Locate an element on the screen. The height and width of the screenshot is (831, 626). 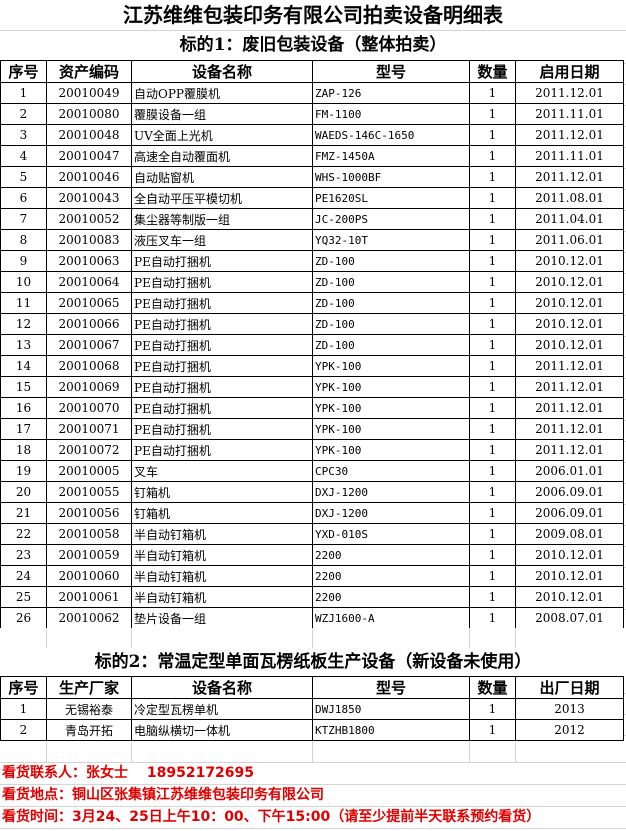
table-row: 10 20010064 PE自动打捆机 ZD-100 1 2010.12.01 is located at coordinates (312, 282).